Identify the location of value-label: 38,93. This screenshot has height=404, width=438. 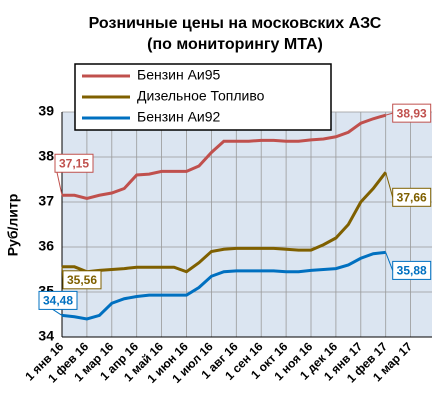
(412, 113).